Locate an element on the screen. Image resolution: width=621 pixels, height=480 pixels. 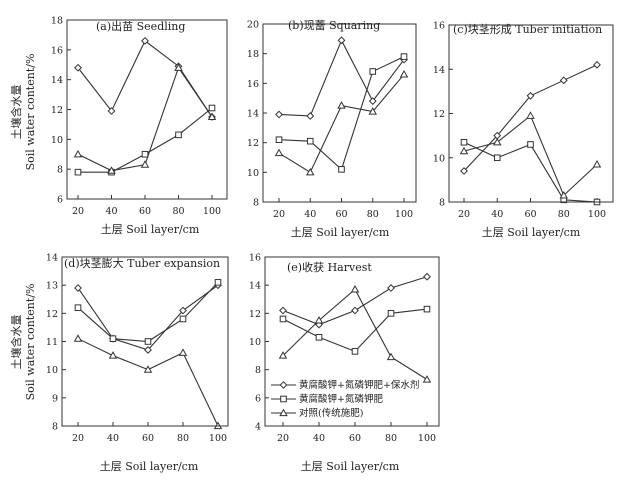
panel-b-ytick-label: 20 is located at coordinates (253, 25).